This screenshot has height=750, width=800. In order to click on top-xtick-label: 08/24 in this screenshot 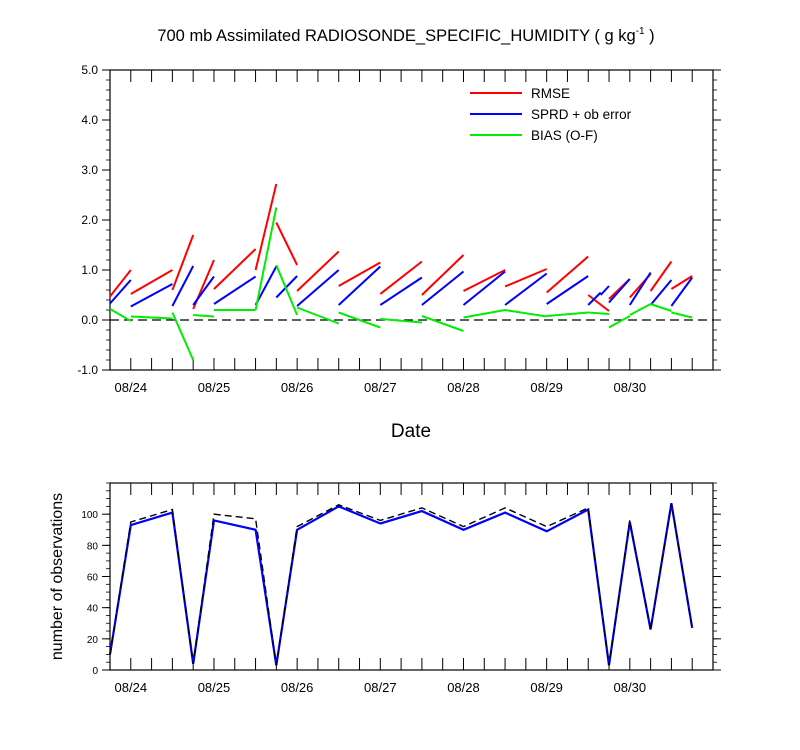, I will do `click(131, 387)`.